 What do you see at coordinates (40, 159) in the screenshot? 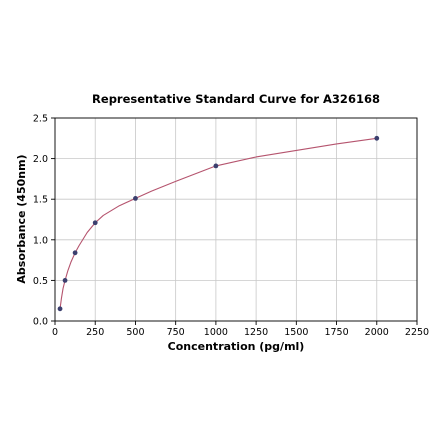
I see `y-tick-label: 2.0` at bounding box center [40, 159].